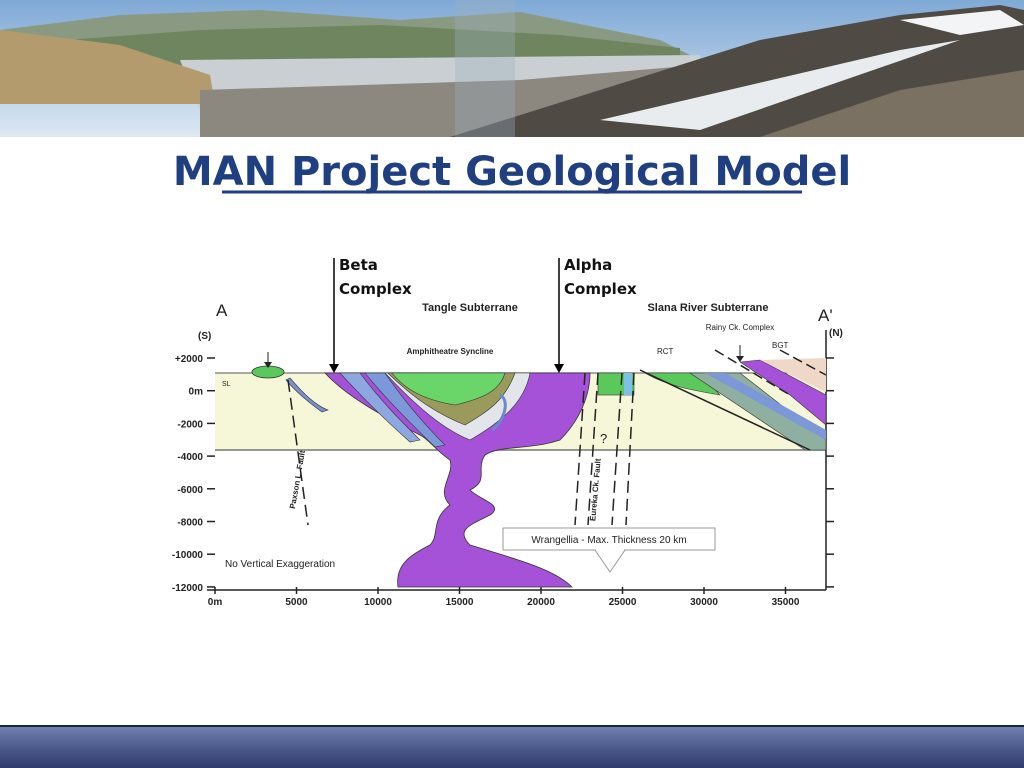 Image resolution: width=1024 pixels, height=768 pixels. I want to click on label: (N), so click(836, 333).